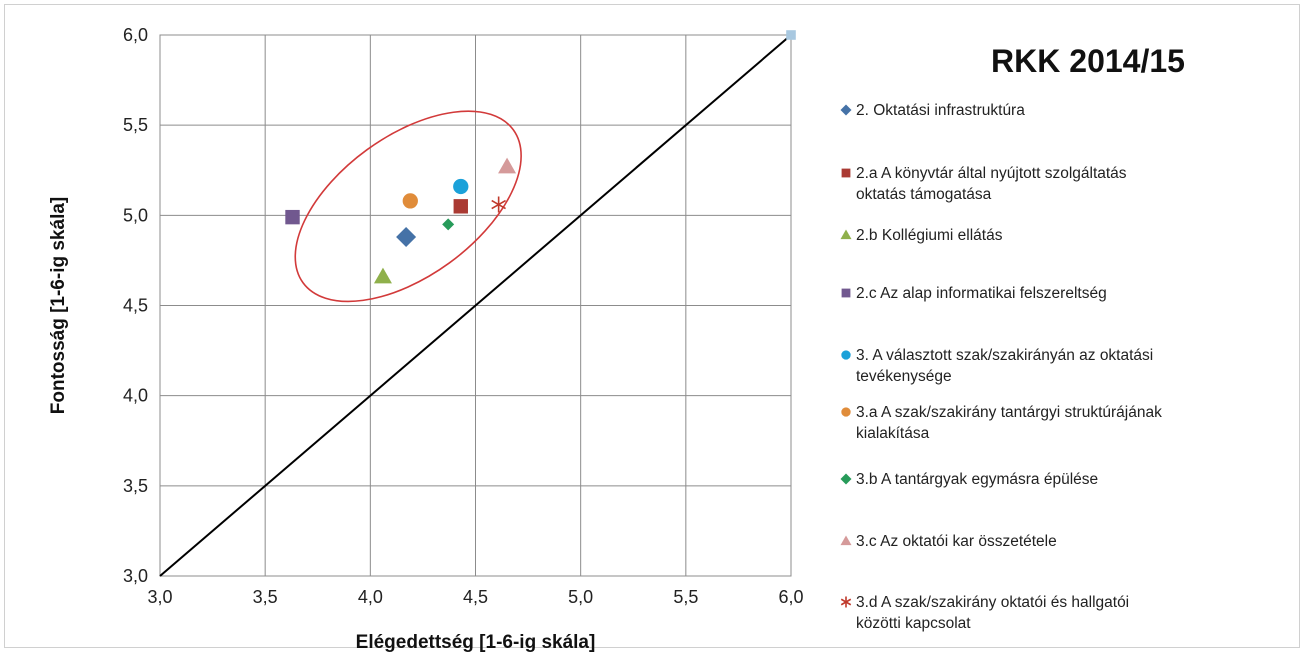  What do you see at coordinates (924, 194) in the screenshot?
I see `legend-label: oktatás támogatása` at bounding box center [924, 194].